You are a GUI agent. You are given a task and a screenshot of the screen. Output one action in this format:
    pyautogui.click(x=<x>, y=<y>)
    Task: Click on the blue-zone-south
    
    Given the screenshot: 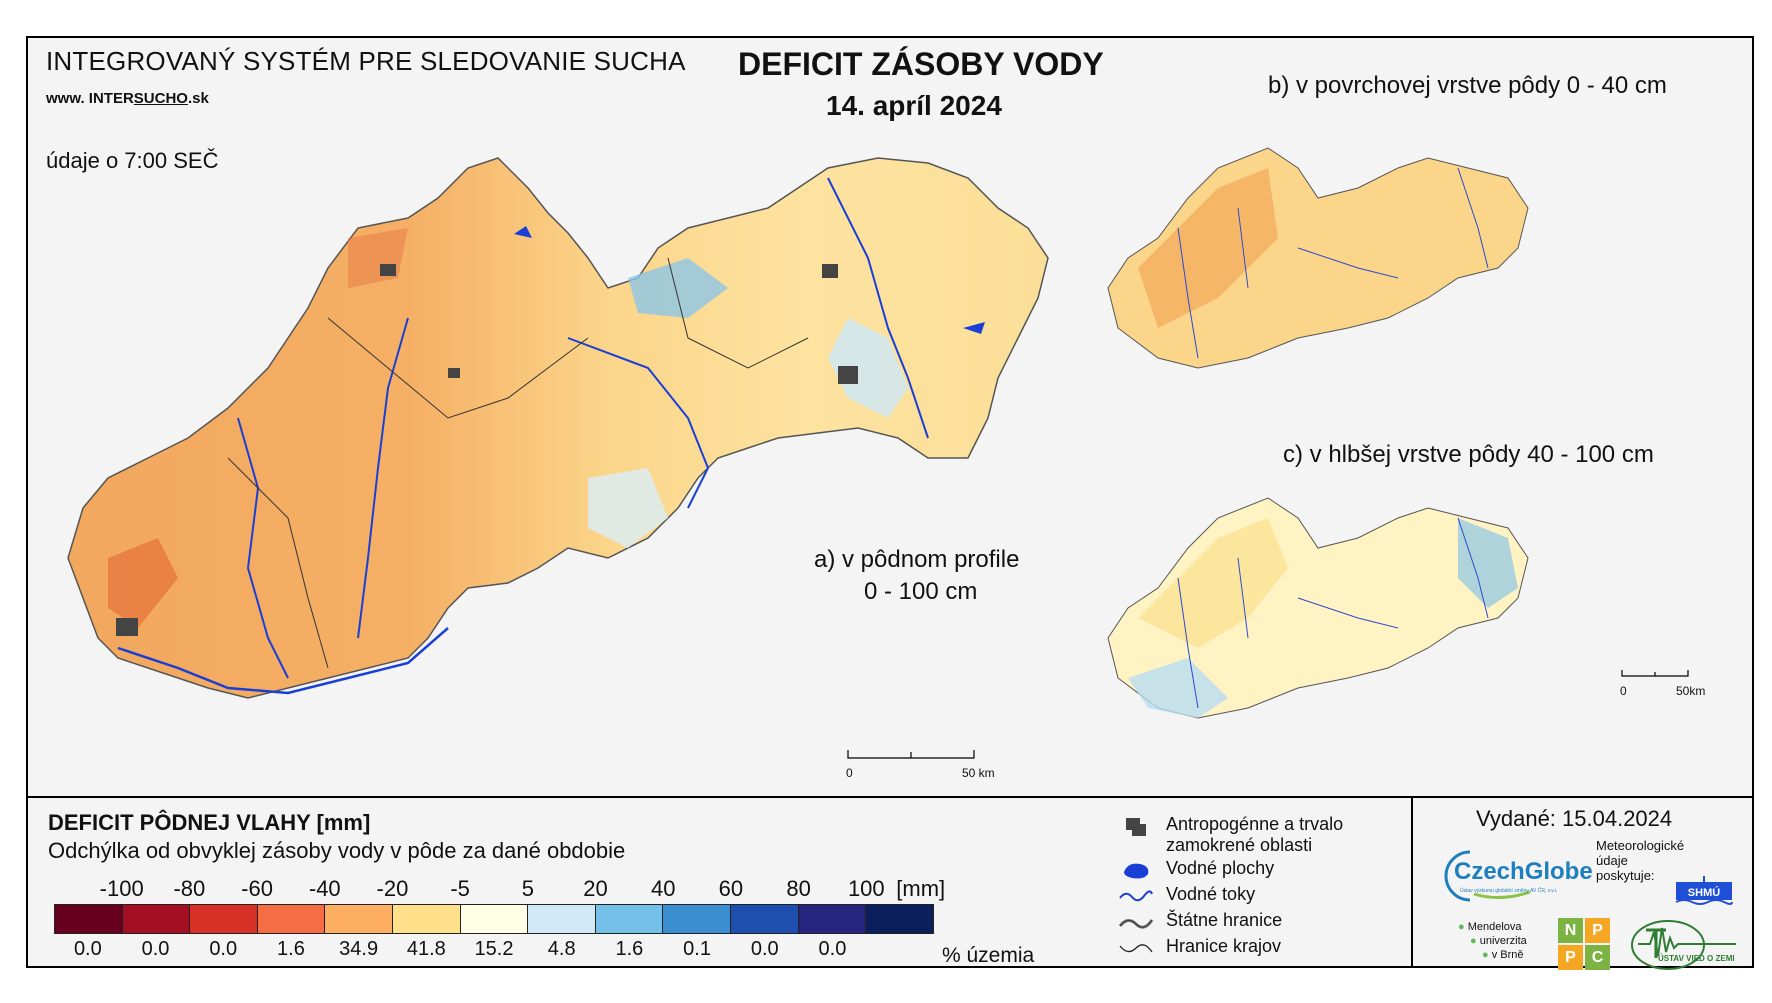 What is the action you would take?
    pyautogui.click(x=628, y=508)
    